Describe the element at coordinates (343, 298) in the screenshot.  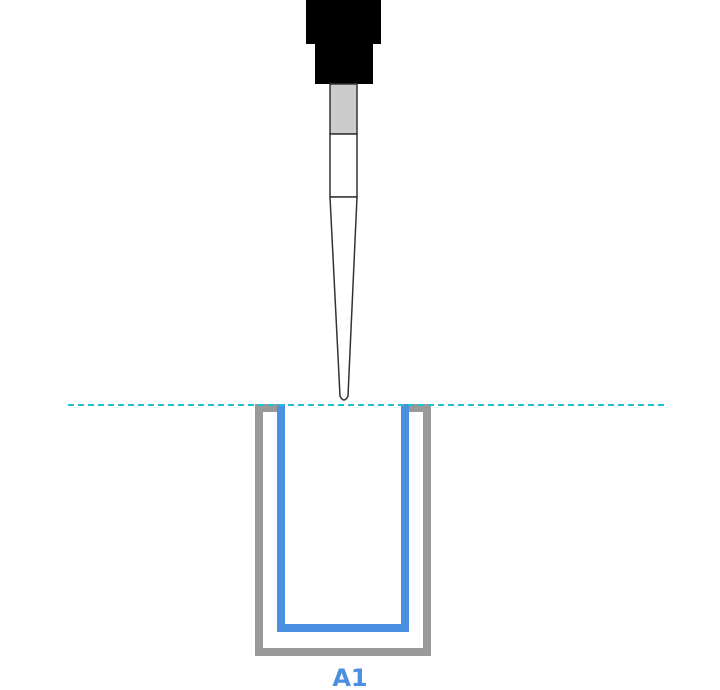
I see `pipette-tip-taper` at that location.